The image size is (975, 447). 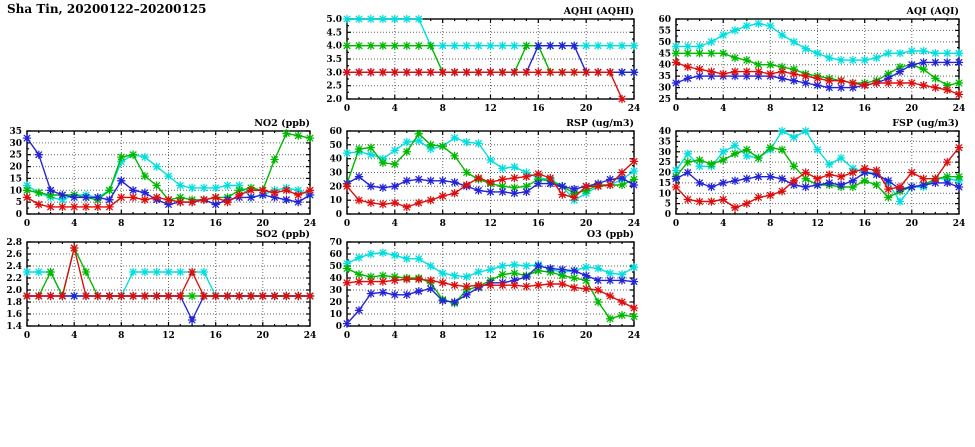 I want to click on axis-labels: 2.0 2.5 3.0 3.5 4.0 4.5 5.0 0 4 8 12 16 20 24, so click(x=483, y=64).